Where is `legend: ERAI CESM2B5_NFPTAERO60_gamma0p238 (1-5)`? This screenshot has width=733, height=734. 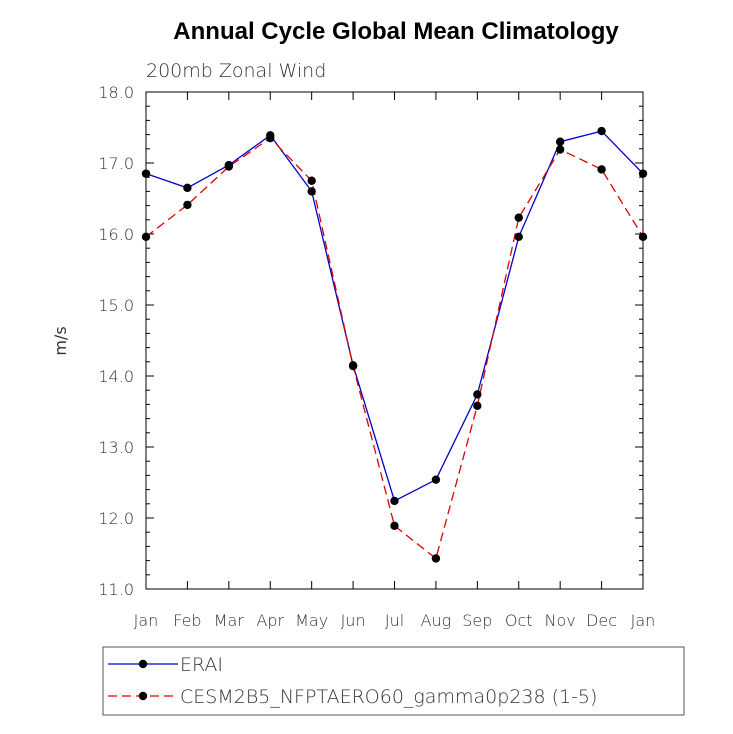
legend: ERAI CESM2B5_NFPTAERO60_gamma0p238 (1-5) is located at coordinates (393, 681).